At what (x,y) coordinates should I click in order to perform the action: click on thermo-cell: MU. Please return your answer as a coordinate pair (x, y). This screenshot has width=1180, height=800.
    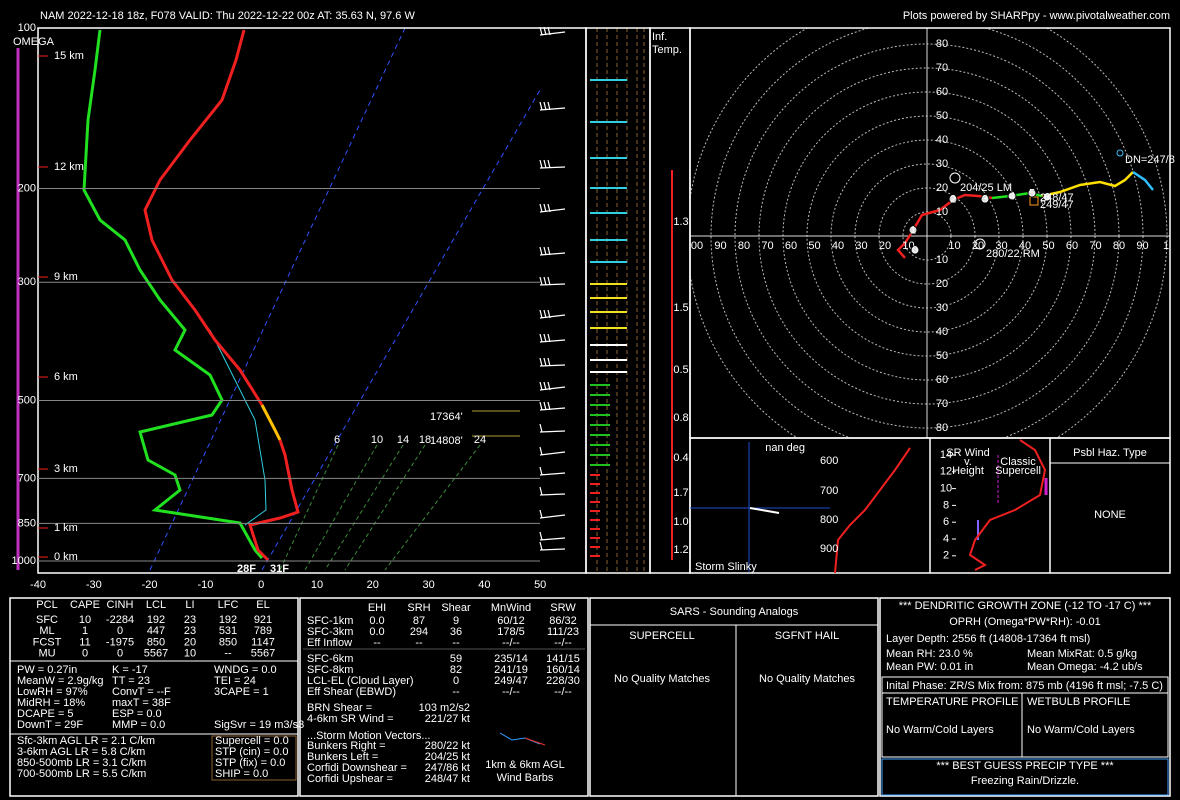
    Looking at the image, I should click on (46, 654).